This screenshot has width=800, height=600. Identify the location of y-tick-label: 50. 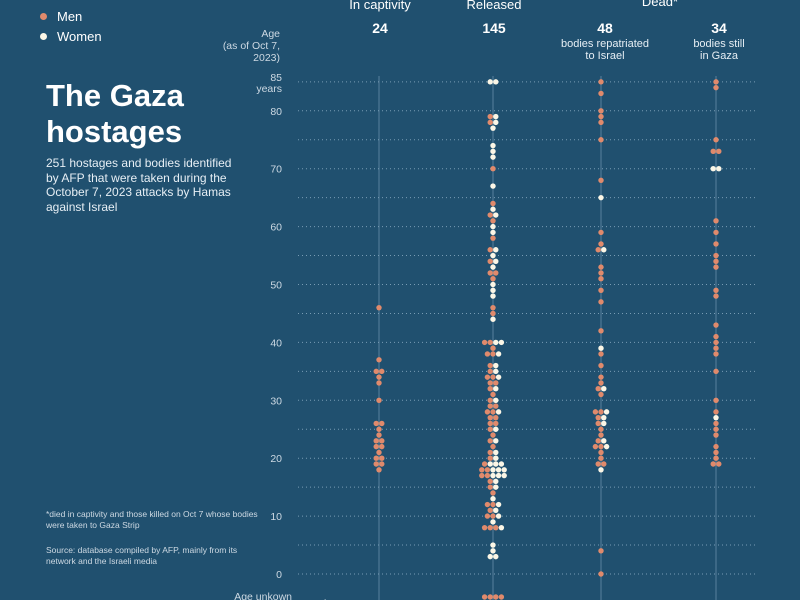
(276, 286).